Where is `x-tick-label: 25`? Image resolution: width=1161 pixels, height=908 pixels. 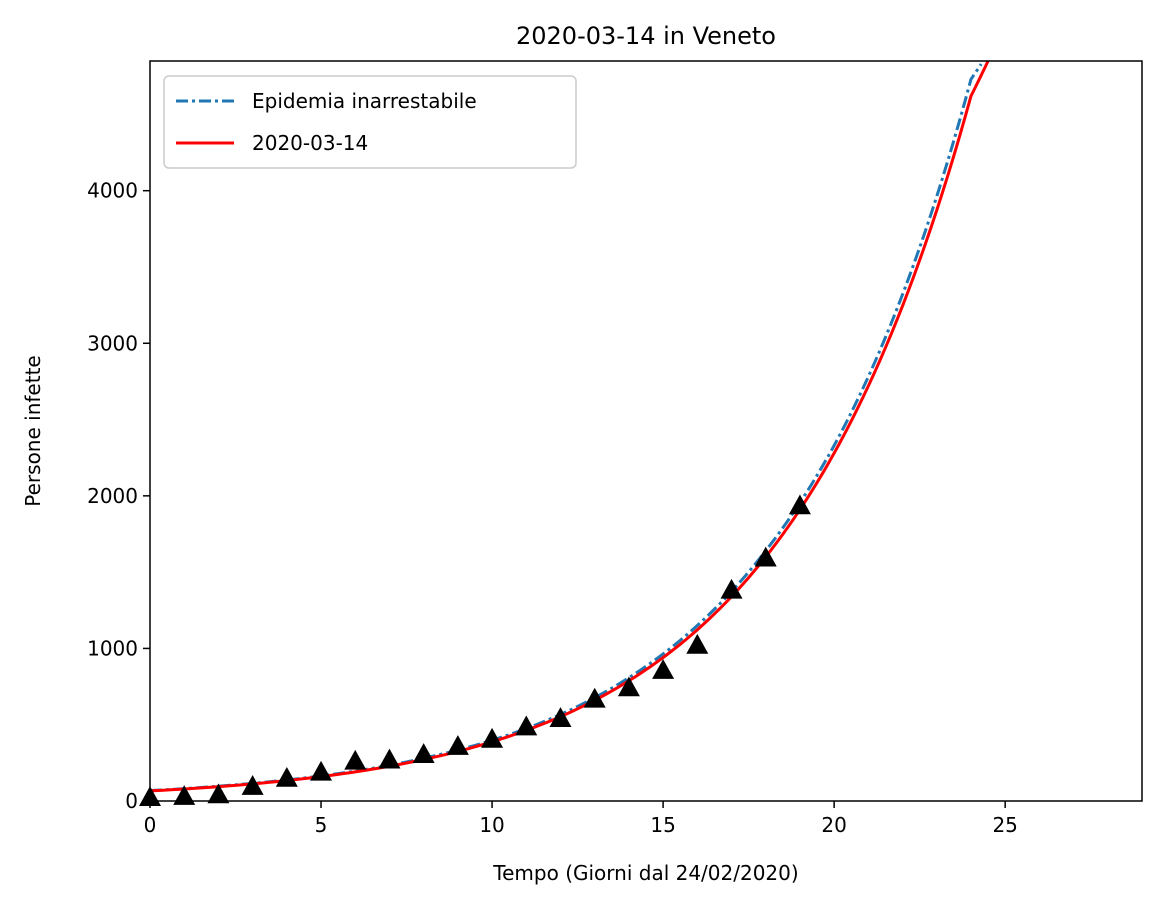
x-tick-label: 25 is located at coordinates (1004, 825).